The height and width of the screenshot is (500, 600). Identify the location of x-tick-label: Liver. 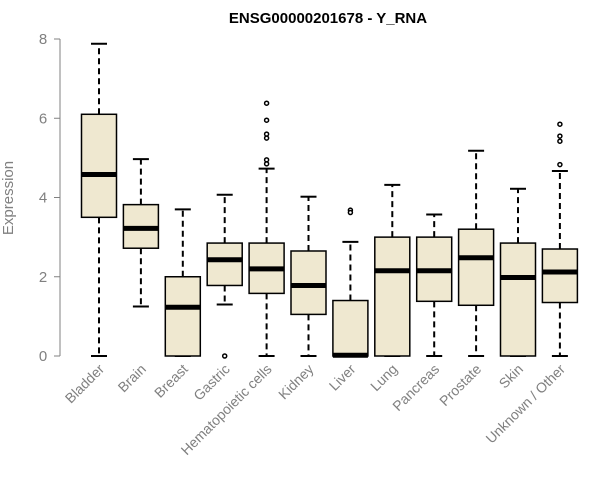
(342, 377).